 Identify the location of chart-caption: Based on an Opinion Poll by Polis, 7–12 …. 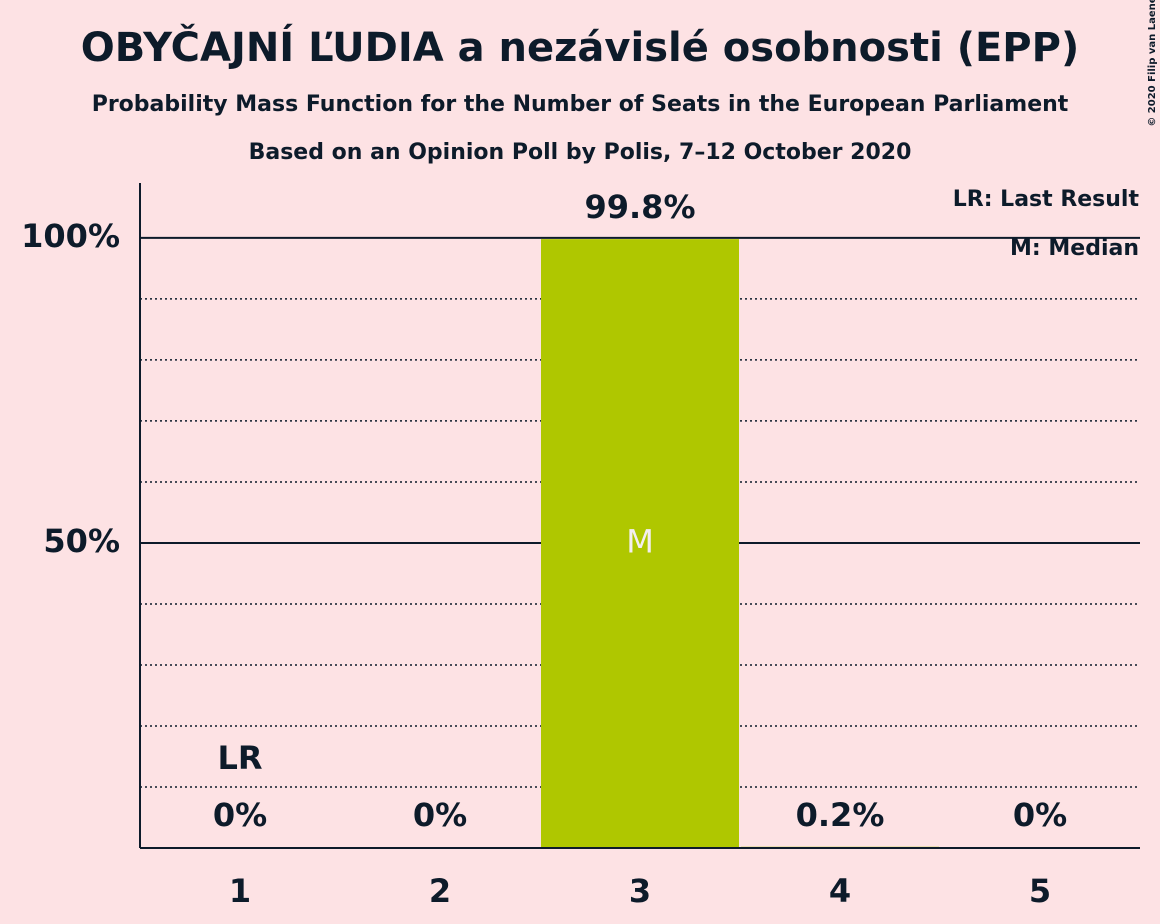
(580, 152).